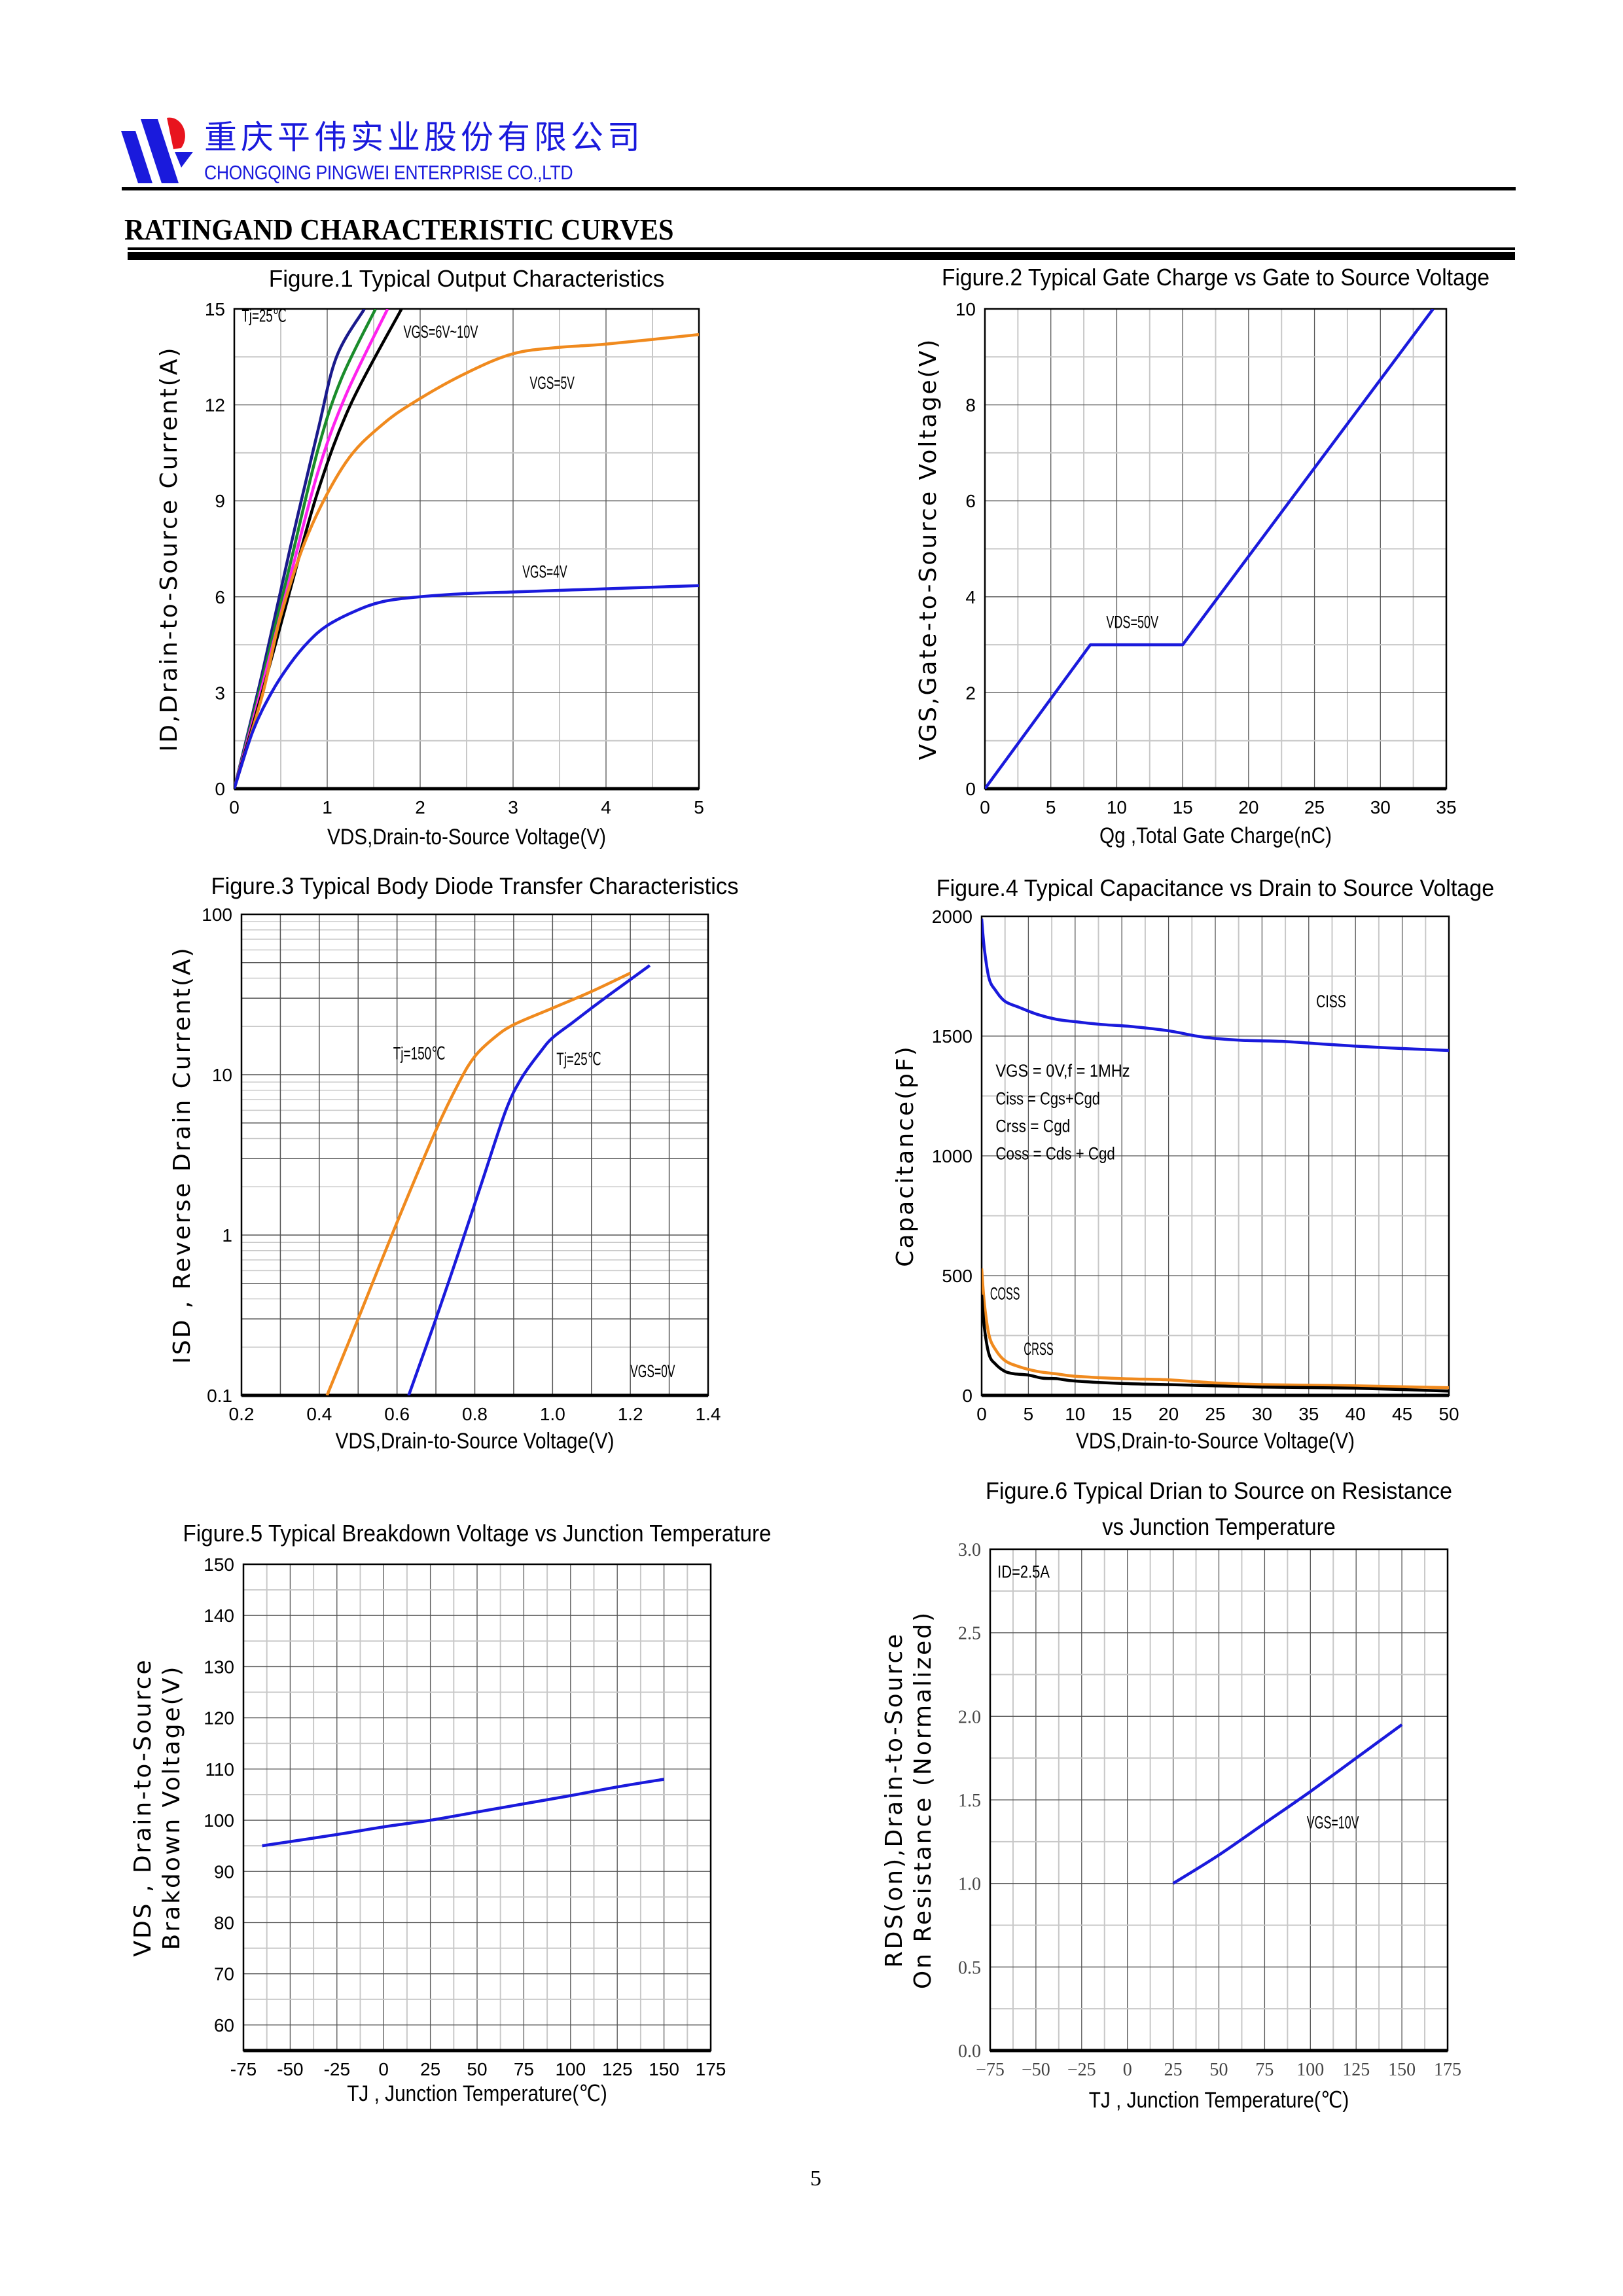 This screenshot has width=1623, height=2296. I want to click on annotation-label: VGS=6V~10V, so click(440, 332).